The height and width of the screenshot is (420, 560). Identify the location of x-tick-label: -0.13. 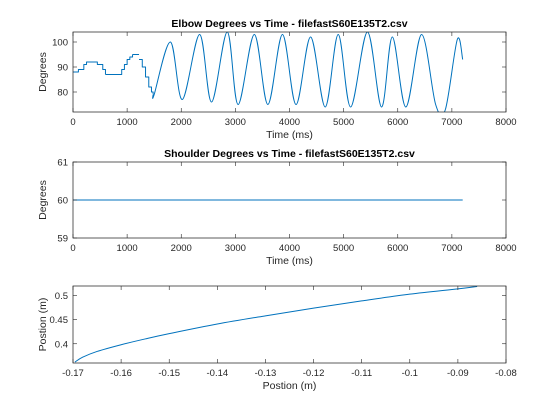
(266, 373).